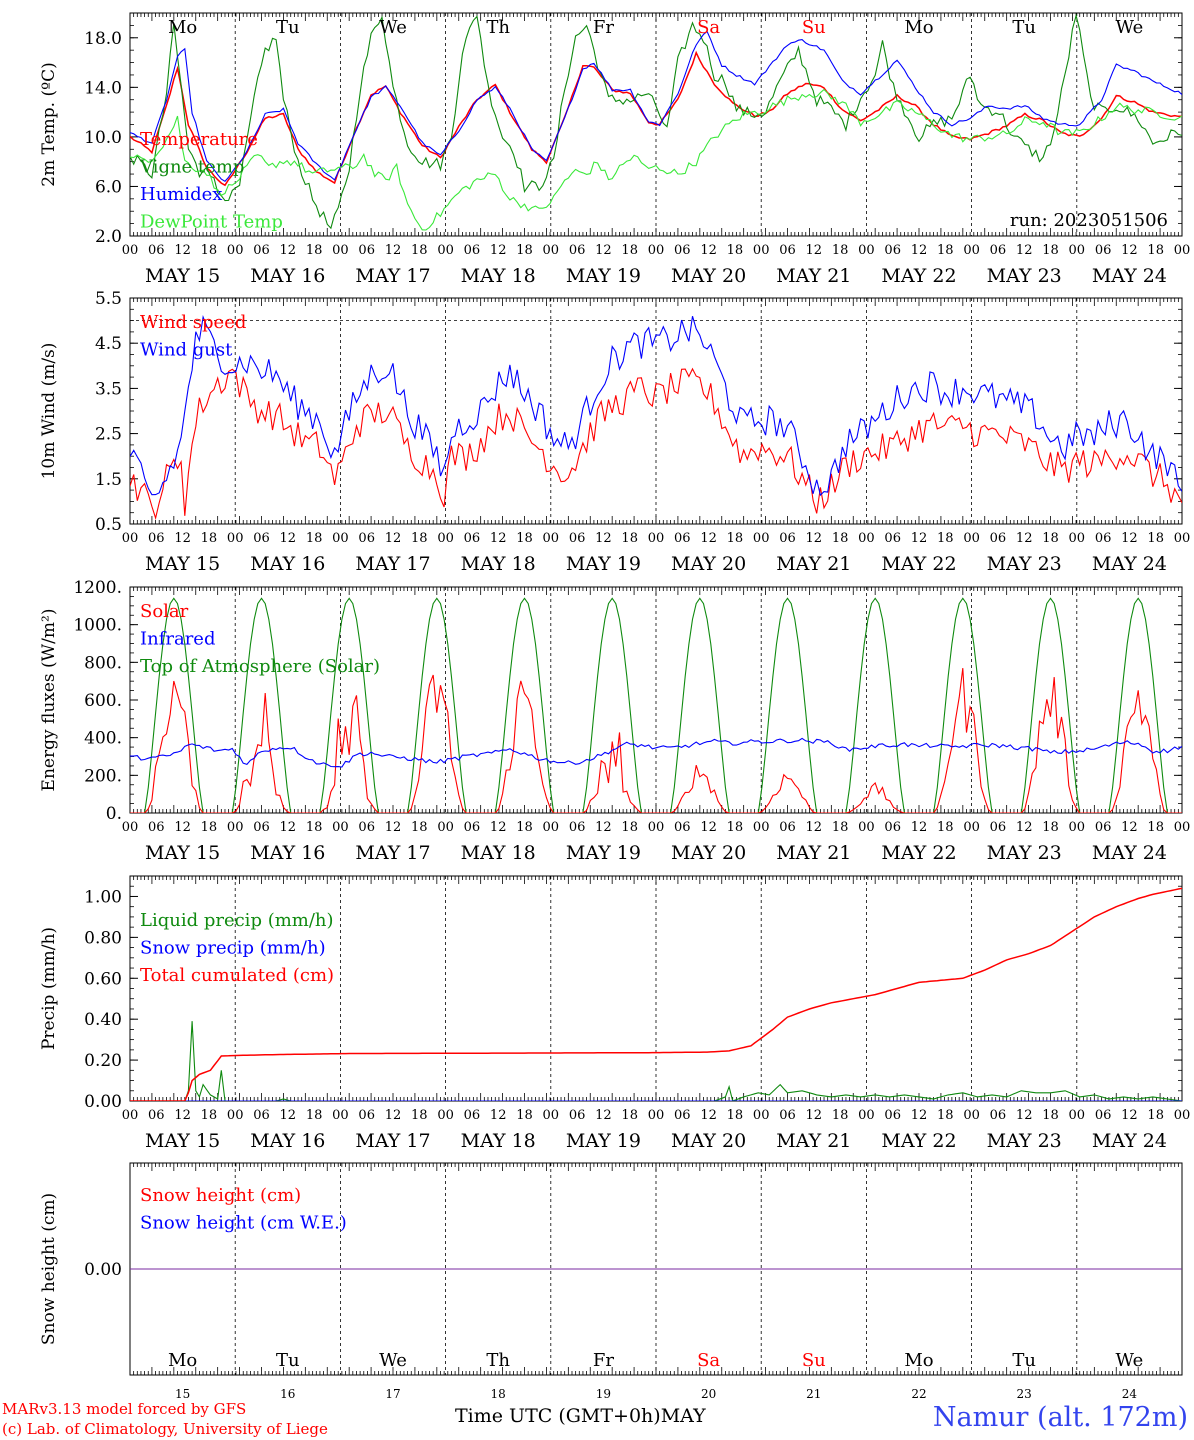 Image resolution: width=1194 pixels, height=1440 pixels. What do you see at coordinates (918, 853) in the screenshot?
I see `date-label: MAY 22` at bounding box center [918, 853].